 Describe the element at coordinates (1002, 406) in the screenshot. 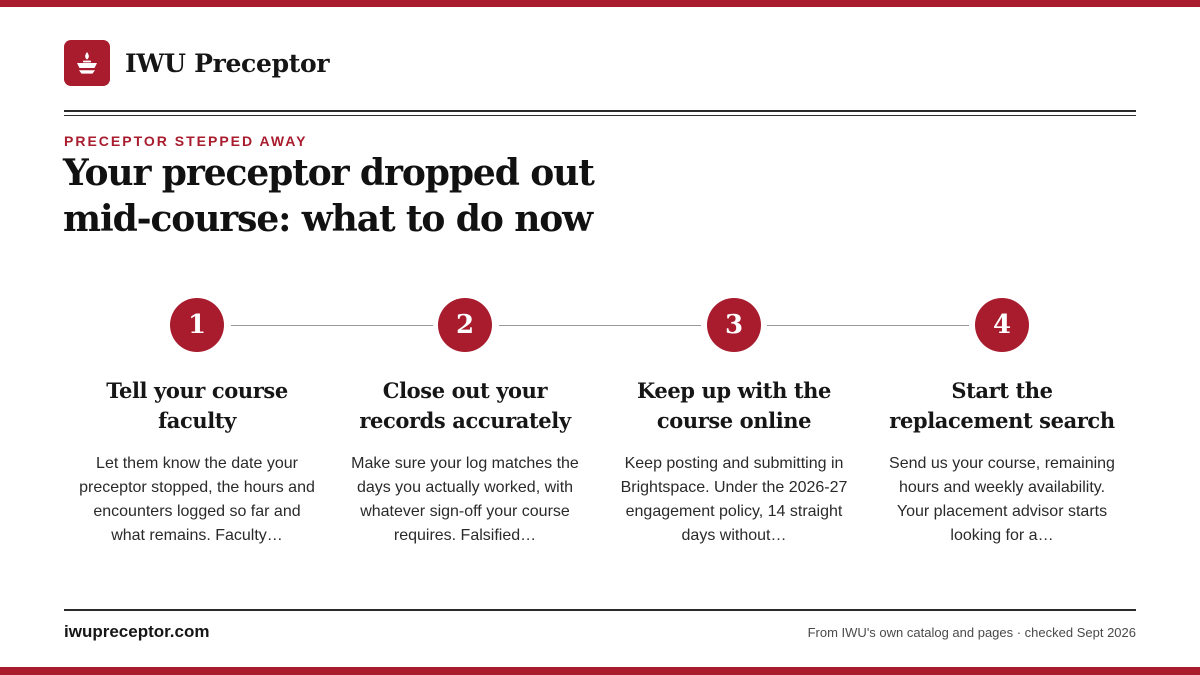

I see `step-title: Start the replacement search` at that location.